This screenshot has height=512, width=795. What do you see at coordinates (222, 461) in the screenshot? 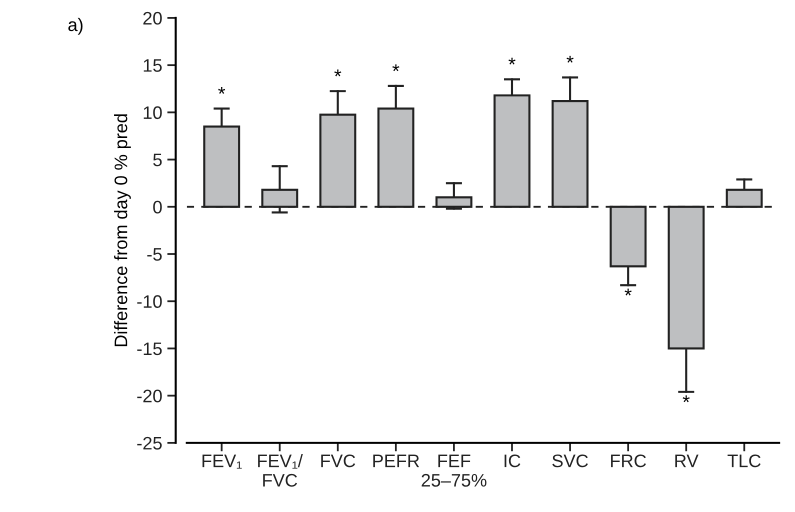
I see `x-tick-label: FEV₁` at bounding box center [222, 461].